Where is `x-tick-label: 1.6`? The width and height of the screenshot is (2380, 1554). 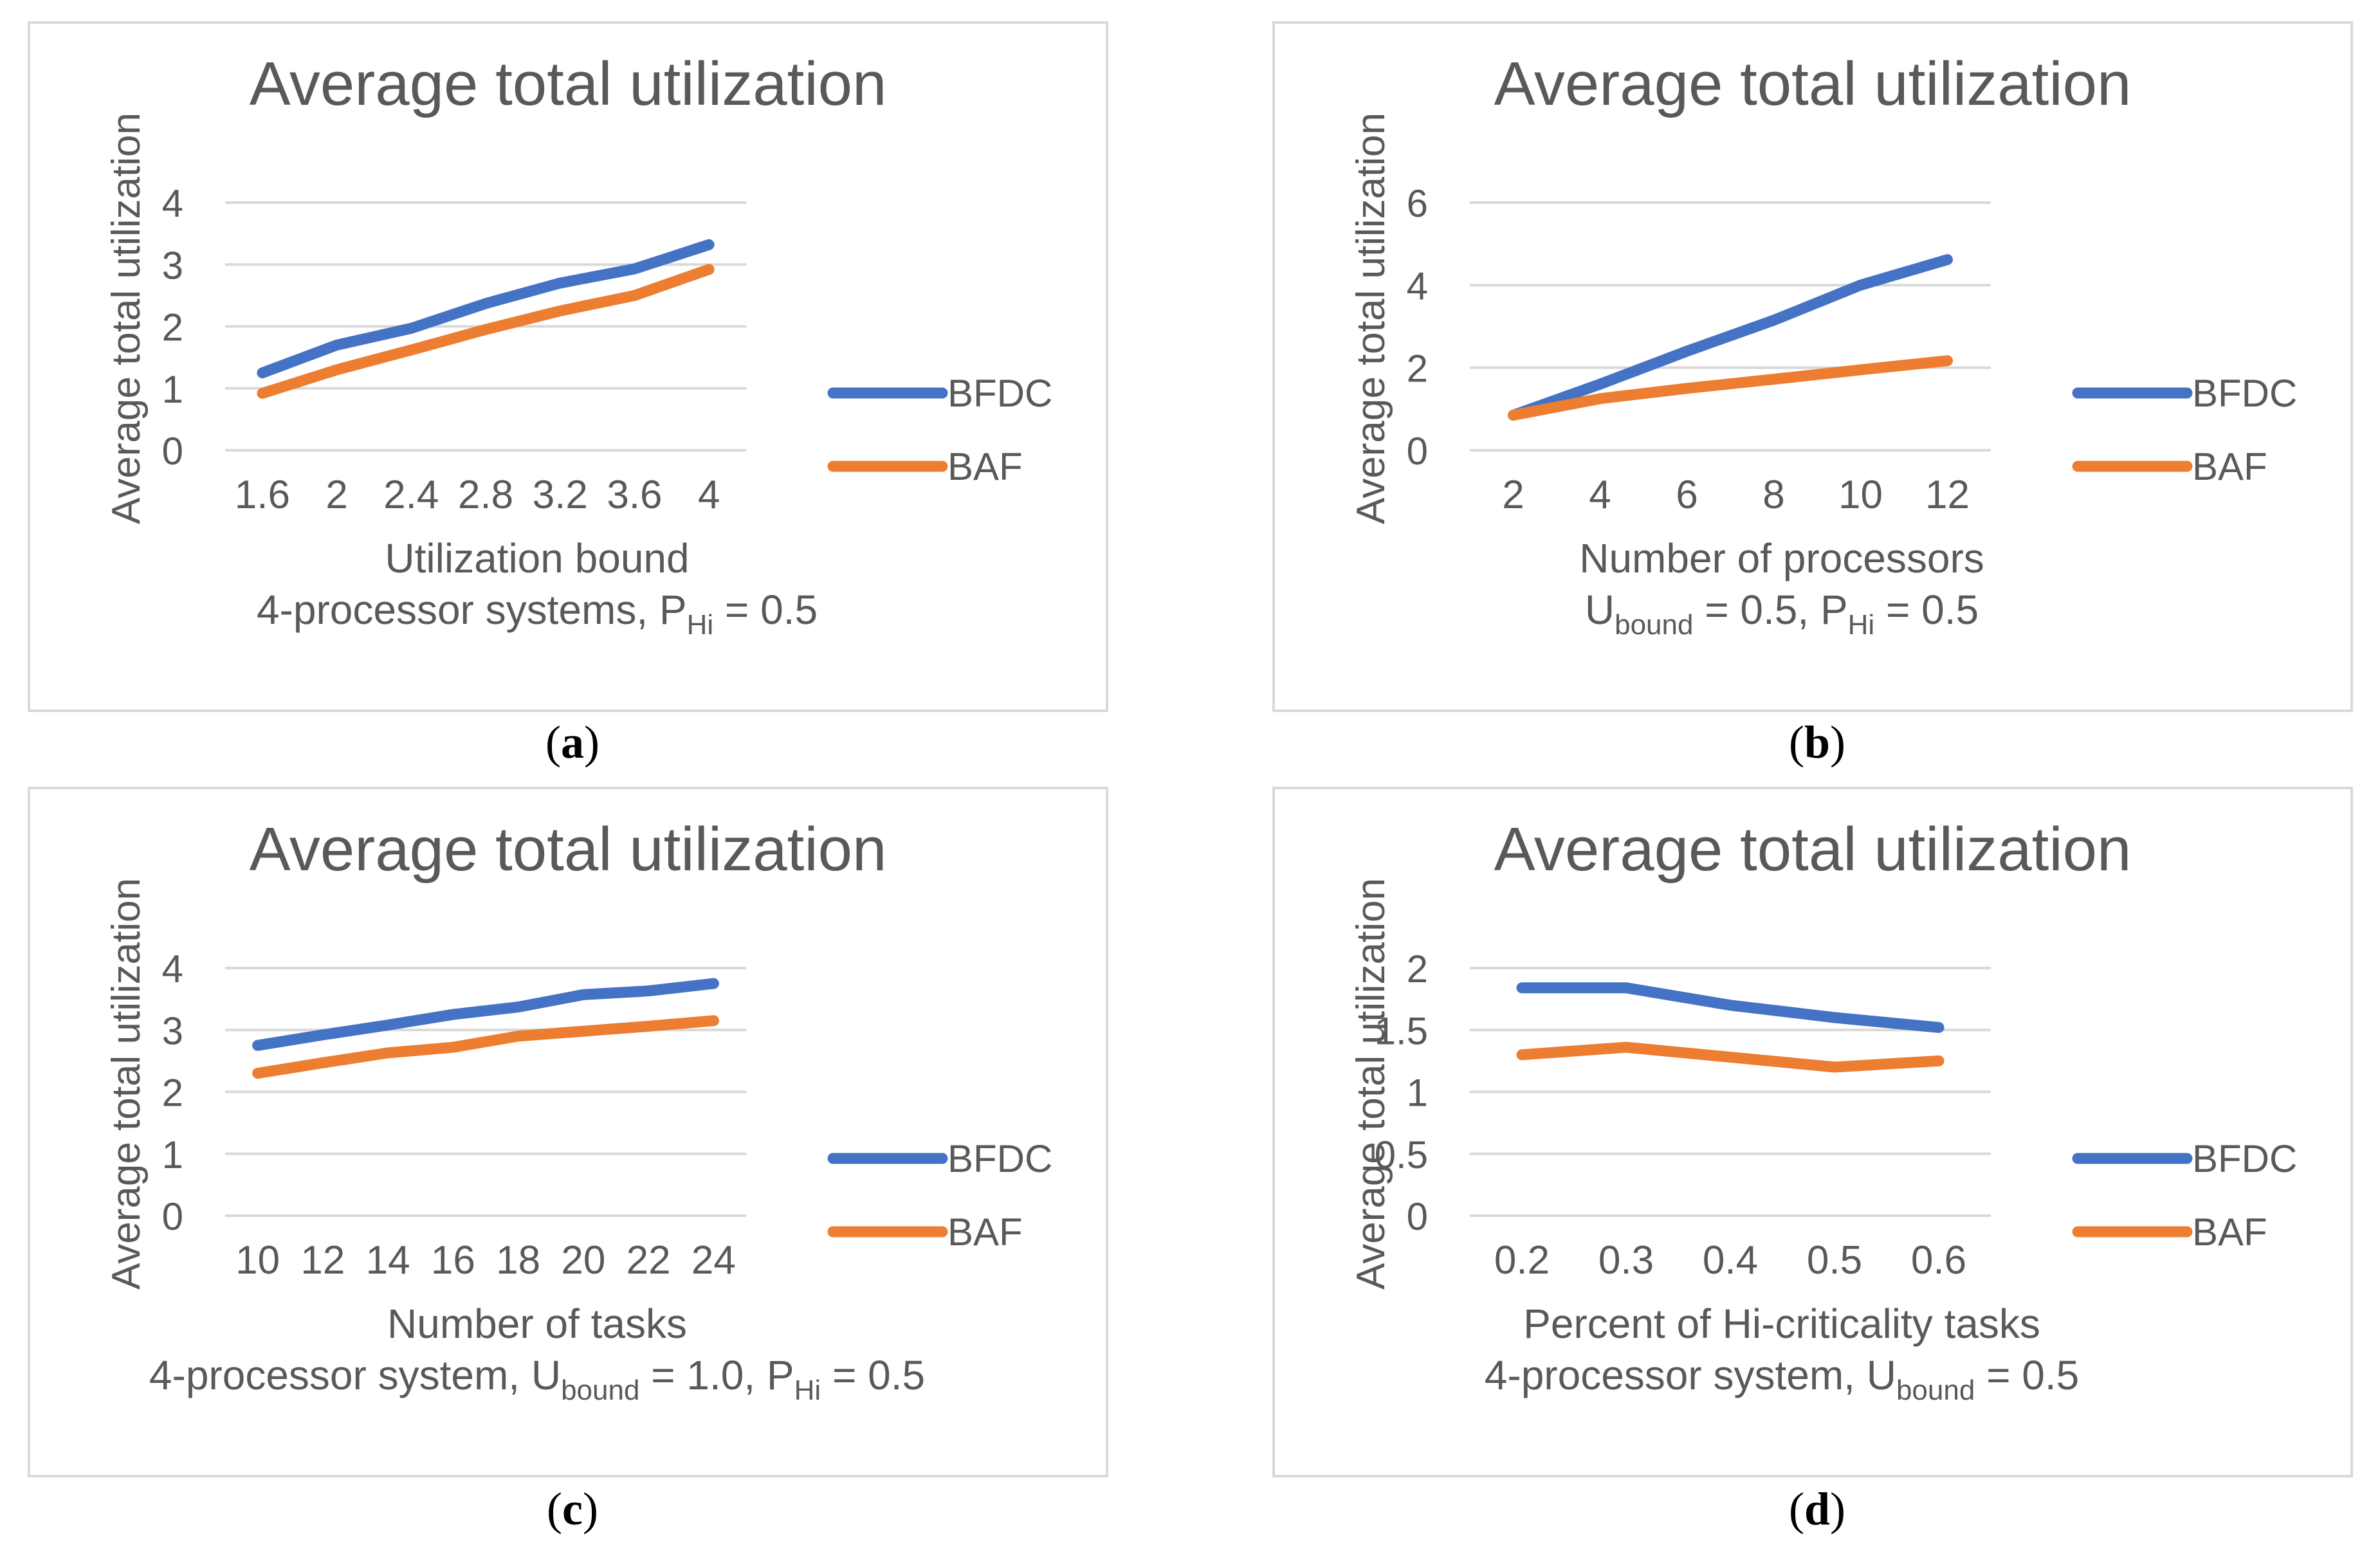 x-tick-label: 1.6 is located at coordinates (262, 495).